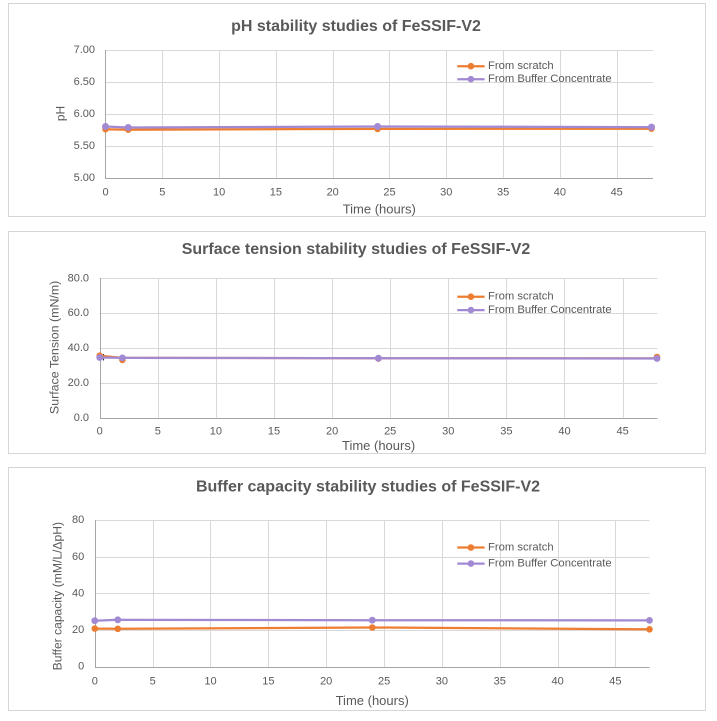 This screenshot has width=717, height=721. What do you see at coordinates (58, 596) in the screenshot?
I see `svg-text: Buffer capacity (mM/L/ΔpH)` at bounding box center [58, 596].